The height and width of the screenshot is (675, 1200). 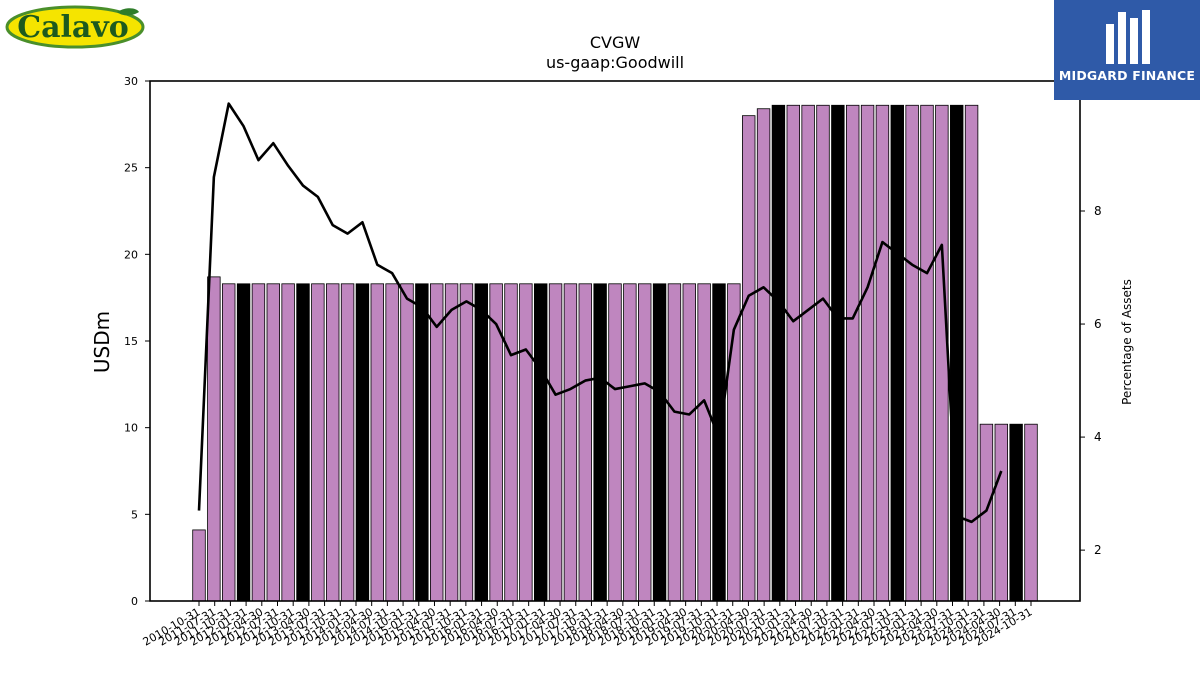 What do you see at coordinates (1127, 342) in the screenshot?
I see `y2-axis-label: Percentage of Assets` at bounding box center [1127, 342].